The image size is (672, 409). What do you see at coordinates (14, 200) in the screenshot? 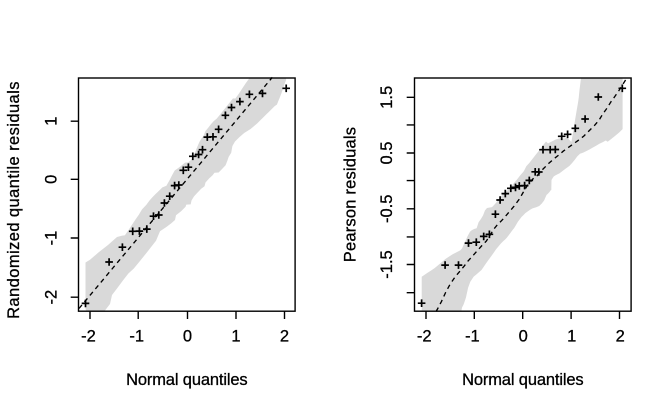
I see `svg-text: Randomized quantile residuals` at bounding box center [14, 200].